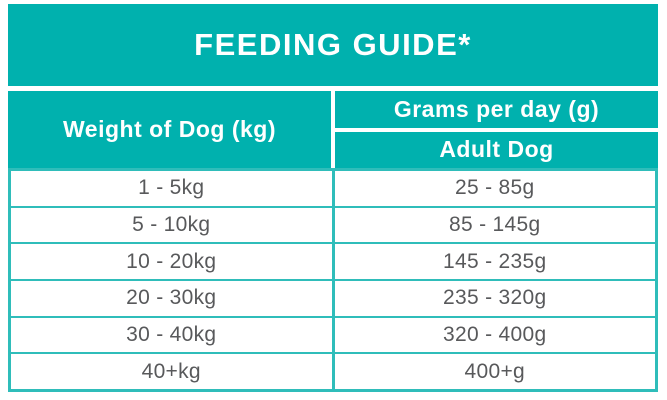 This screenshot has width=667, height=400. I want to click on table-row: 30 - 40kg 320 - 400g, so click(333, 336).